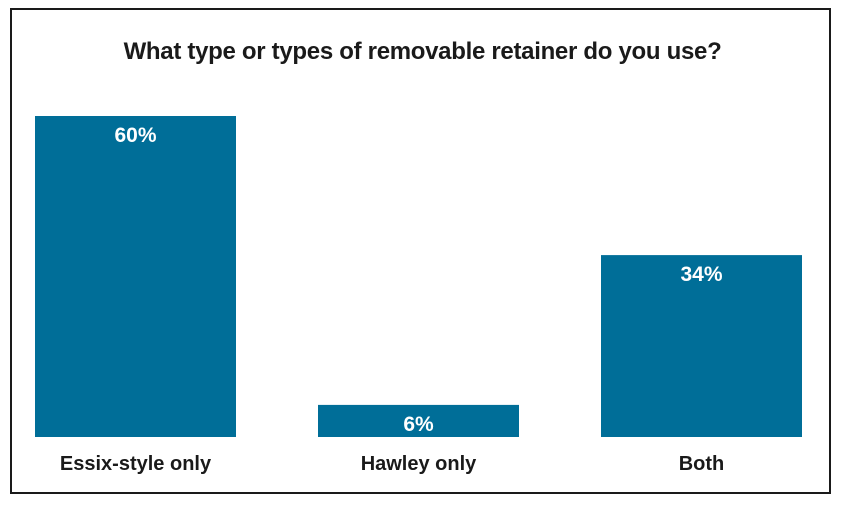 The height and width of the screenshot is (509, 843). I want to click on category-label: Hawley only, so click(419, 464).